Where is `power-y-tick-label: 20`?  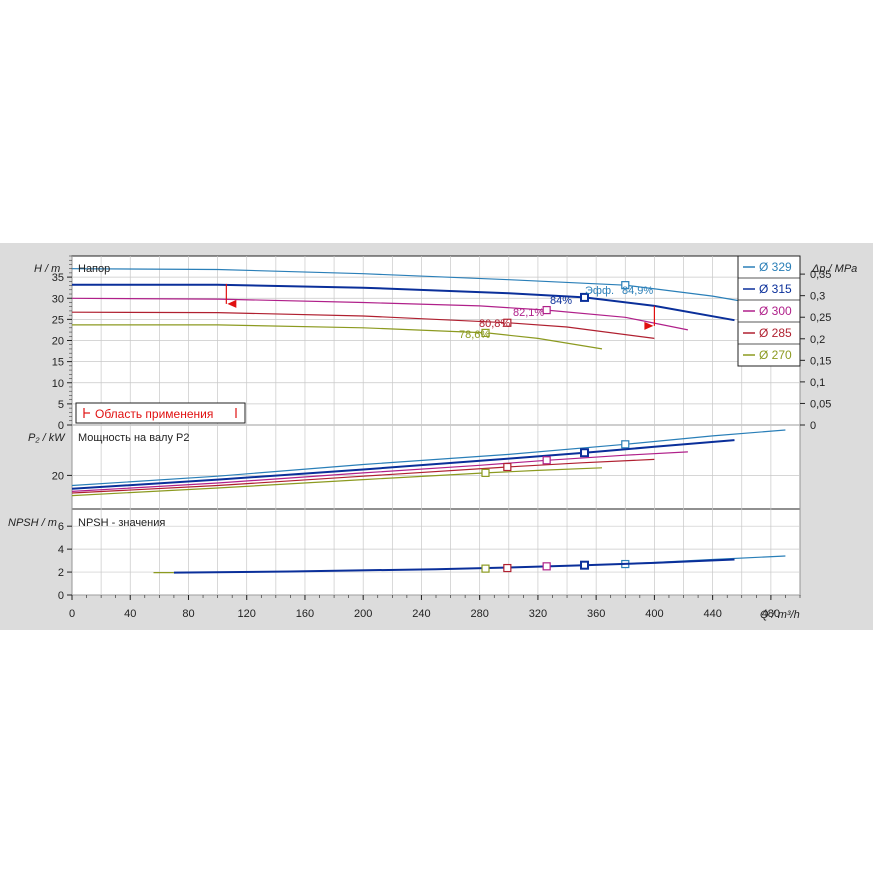 power-y-tick-label: 20 is located at coordinates (58, 476).